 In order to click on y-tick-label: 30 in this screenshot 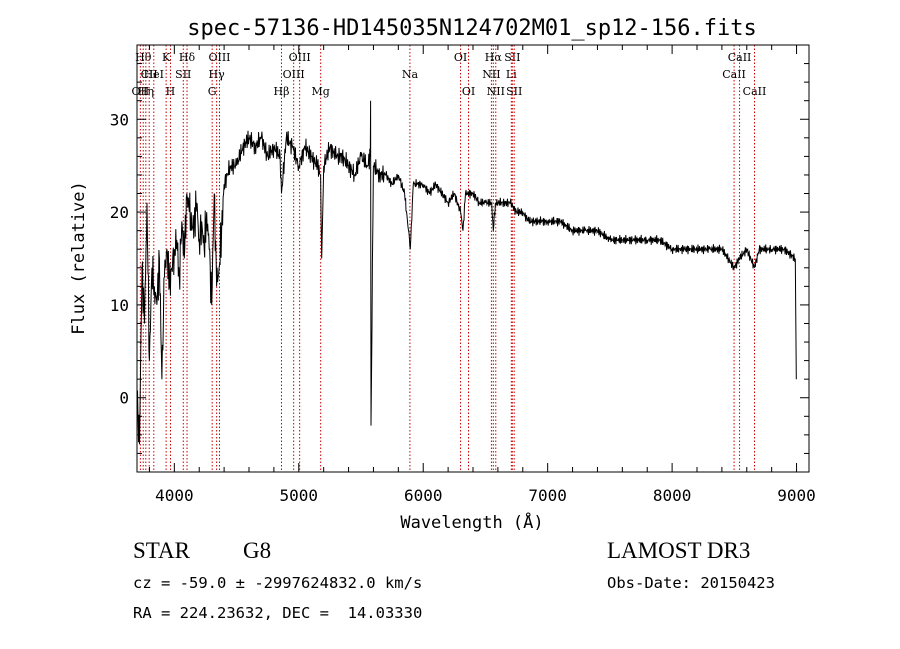, I will do `click(119, 119)`.